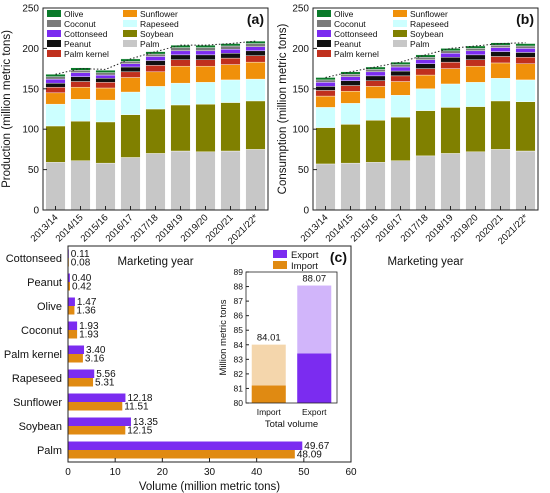 The width and height of the screenshot is (550, 493). Describe the element at coordinates (40, 427) in the screenshot. I see `y-category-label: Soybean` at that location.